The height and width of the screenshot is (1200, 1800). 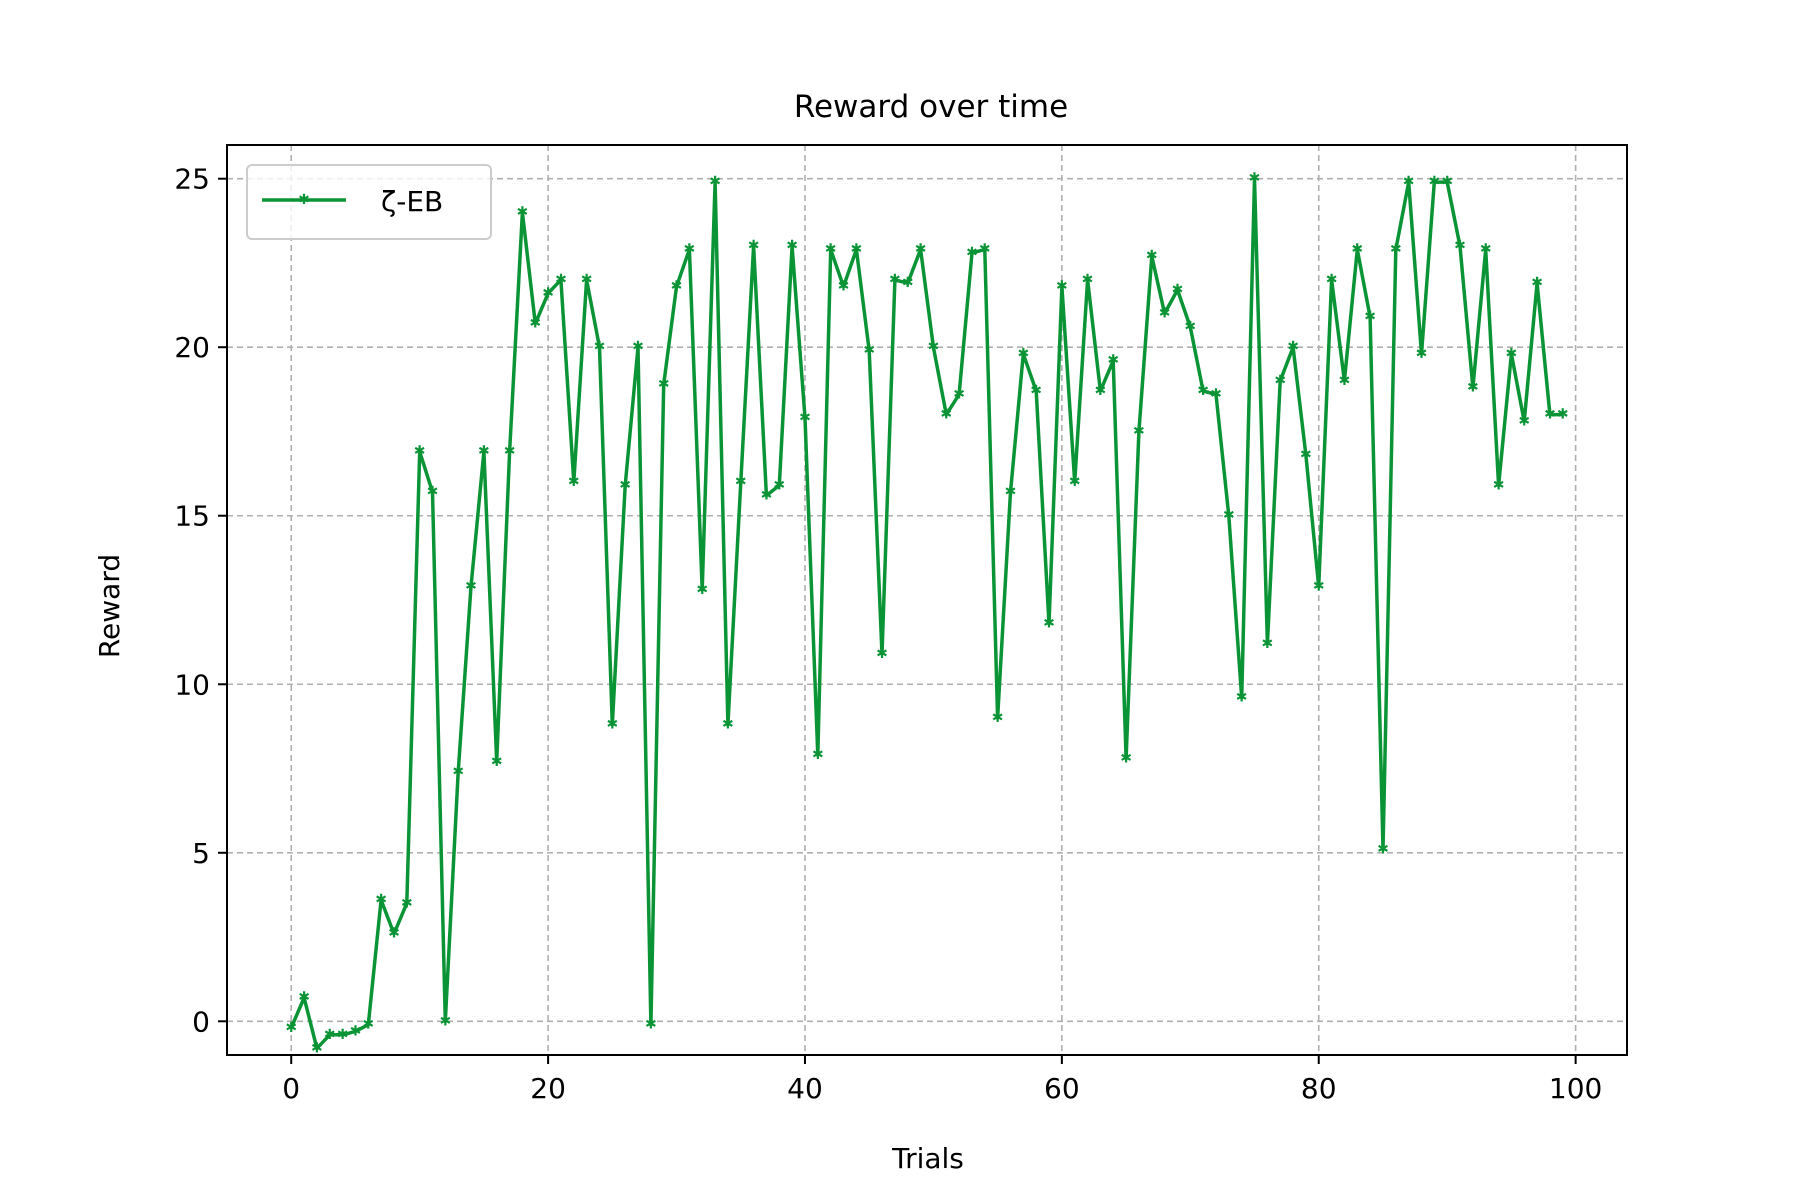 What do you see at coordinates (109, 606) in the screenshot?
I see `y-axis-label: Reward` at bounding box center [109, 606].